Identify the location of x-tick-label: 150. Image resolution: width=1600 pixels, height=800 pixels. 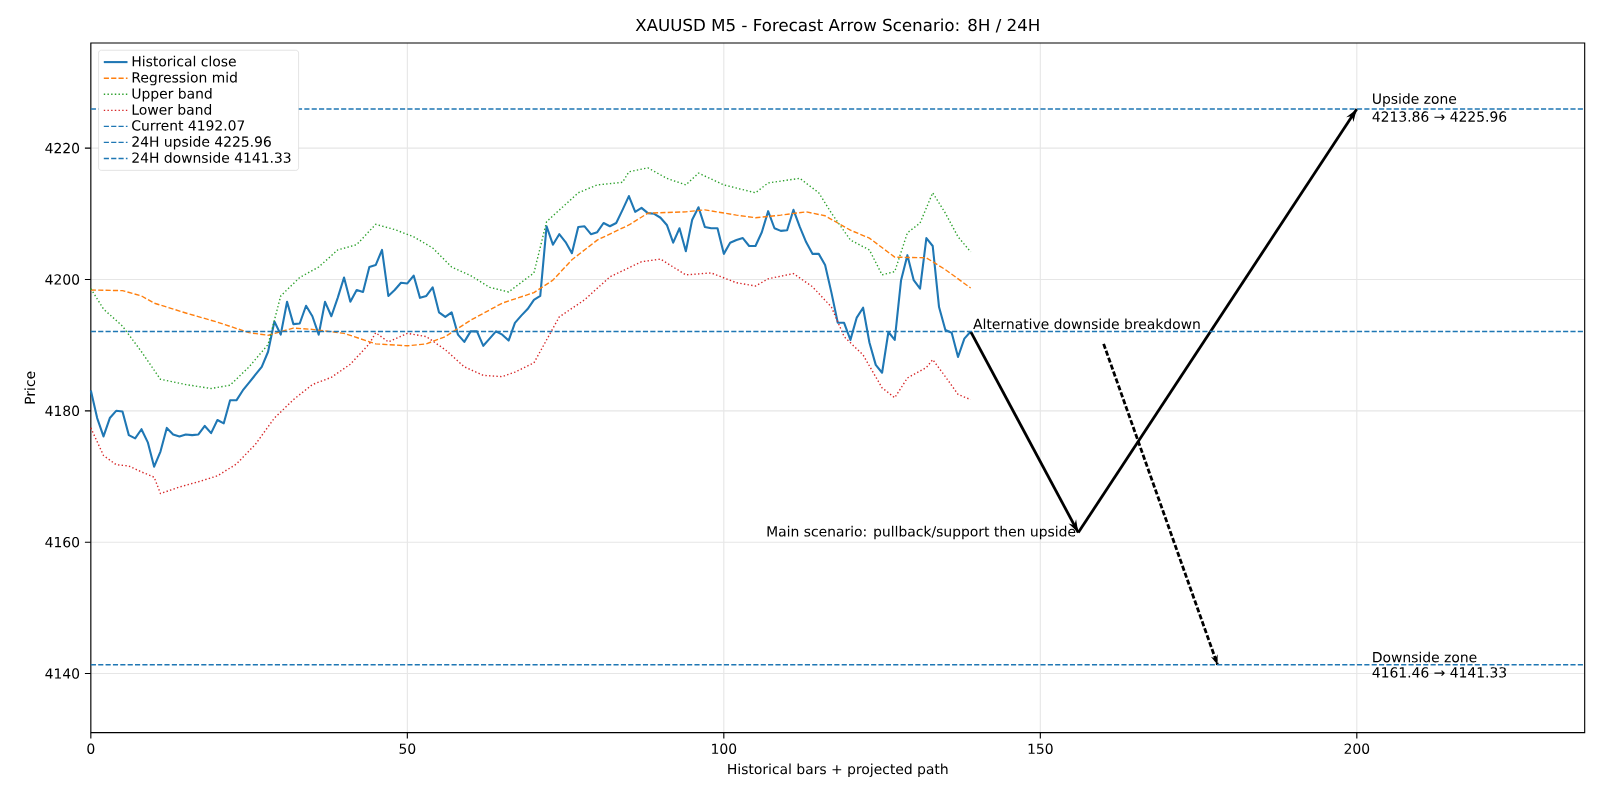
(1040, 748).